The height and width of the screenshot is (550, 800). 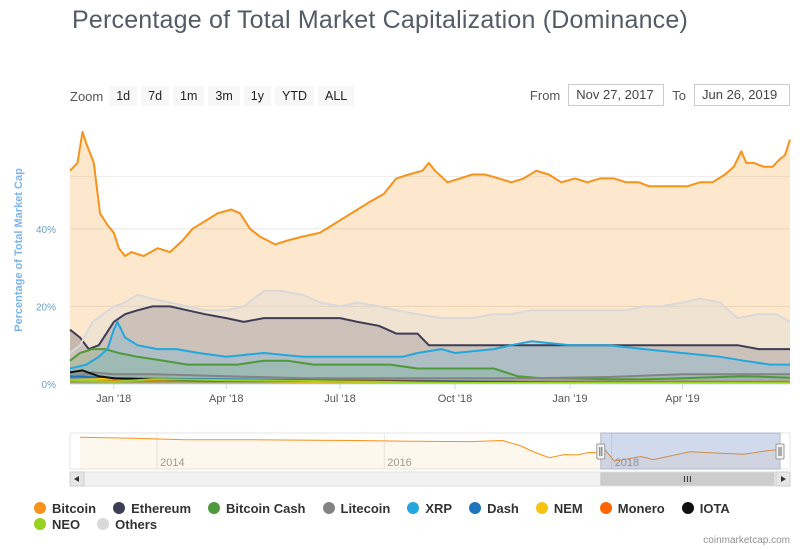 What do you see at coordinates (87, 96) in the screenshot?
I see `zoom-label: Zoom` at bounding box center [87, 96].